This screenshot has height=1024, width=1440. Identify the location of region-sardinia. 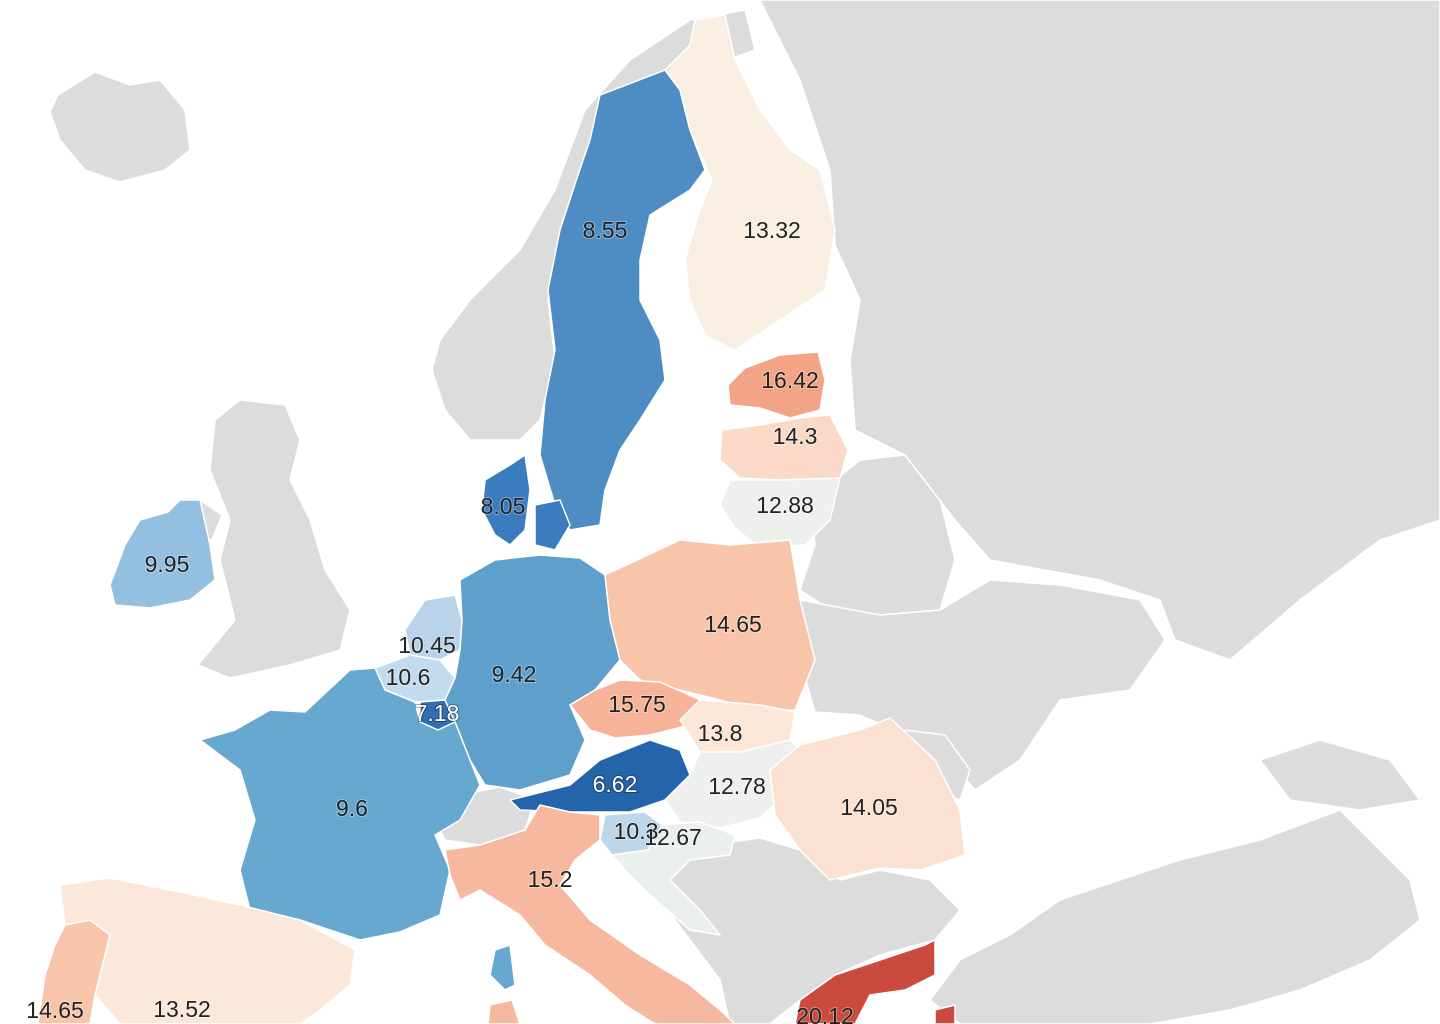
(504, 1011).